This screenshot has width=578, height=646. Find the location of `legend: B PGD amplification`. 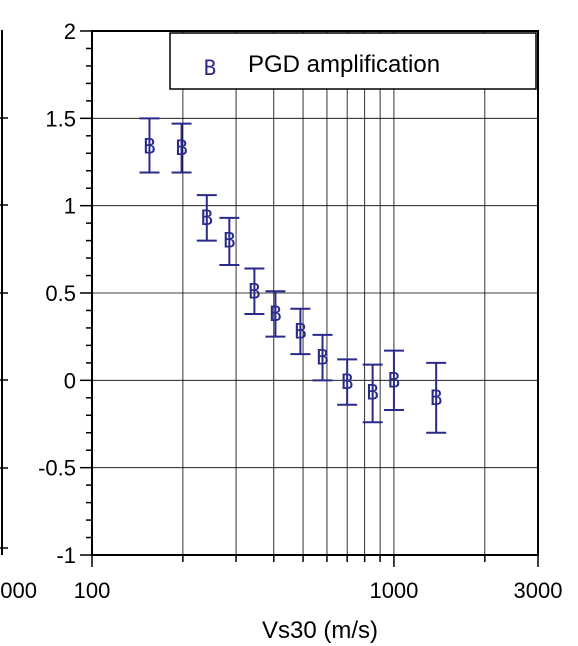

legend: B PGD amplification is located at coordinates (353, 61).